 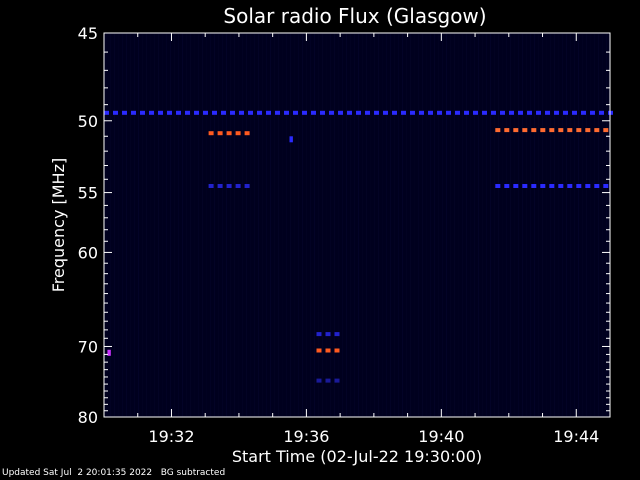 What do you see at coordinates (88, 252) in the screenshot?
I see `y-tick-label: 60` at bounding box center [88, 252].